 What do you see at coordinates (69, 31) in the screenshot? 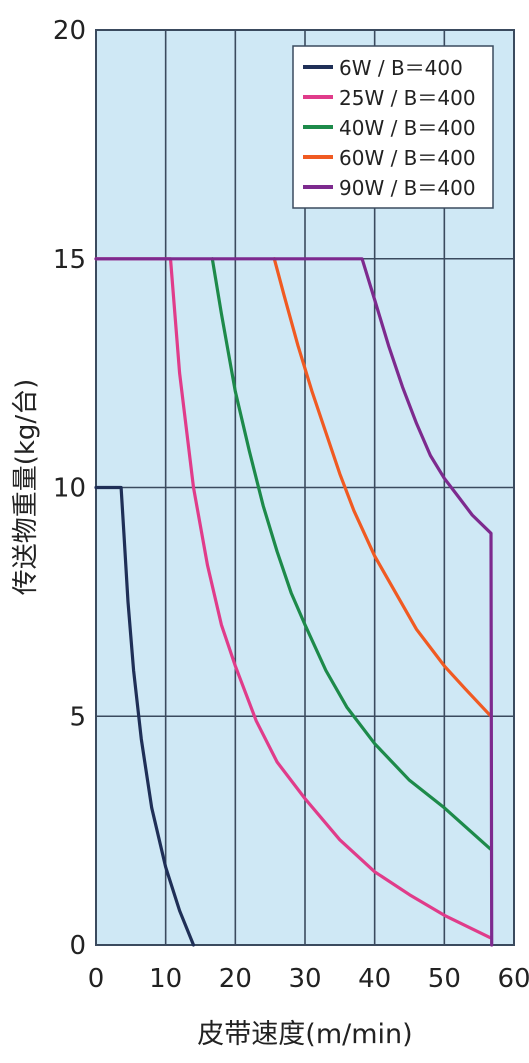
I see `y-tick-label: 20` at bounding box center [69, 31].